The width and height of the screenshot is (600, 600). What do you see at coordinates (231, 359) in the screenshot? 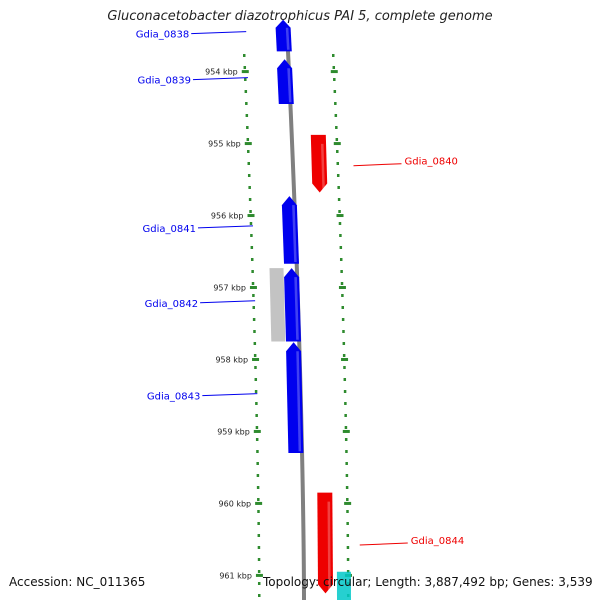
I see `scale-tick-label: 958 kbp` at bounding box center [231, 359].